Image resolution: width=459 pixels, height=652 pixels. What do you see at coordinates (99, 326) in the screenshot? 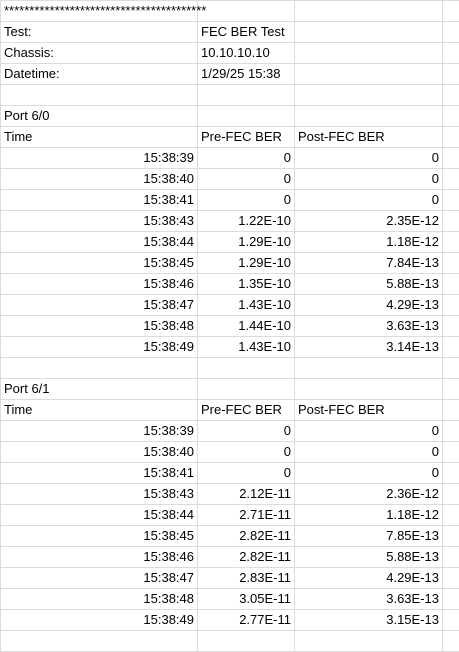
I see `time-cell: 15:38:48` at bounding box center [99, 326].